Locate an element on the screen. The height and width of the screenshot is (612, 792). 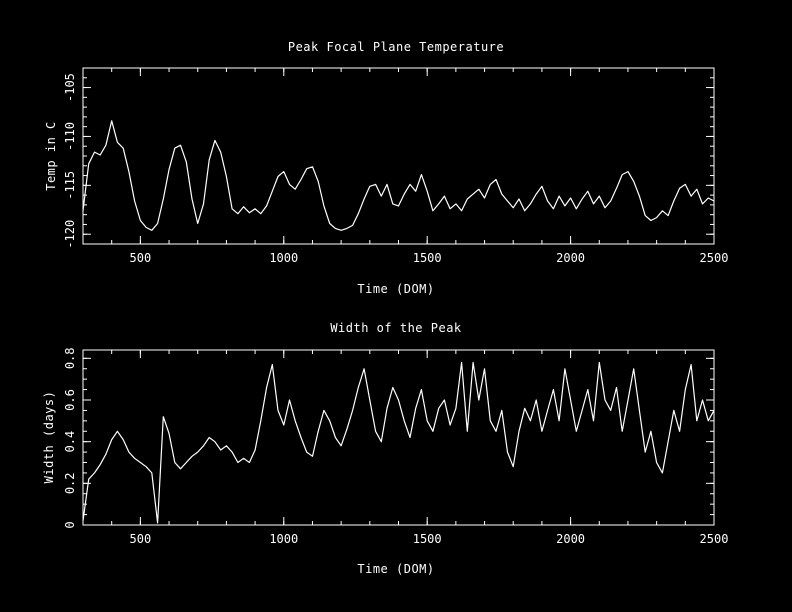
ytick-label: 0 is located at coordinates (70, 524).